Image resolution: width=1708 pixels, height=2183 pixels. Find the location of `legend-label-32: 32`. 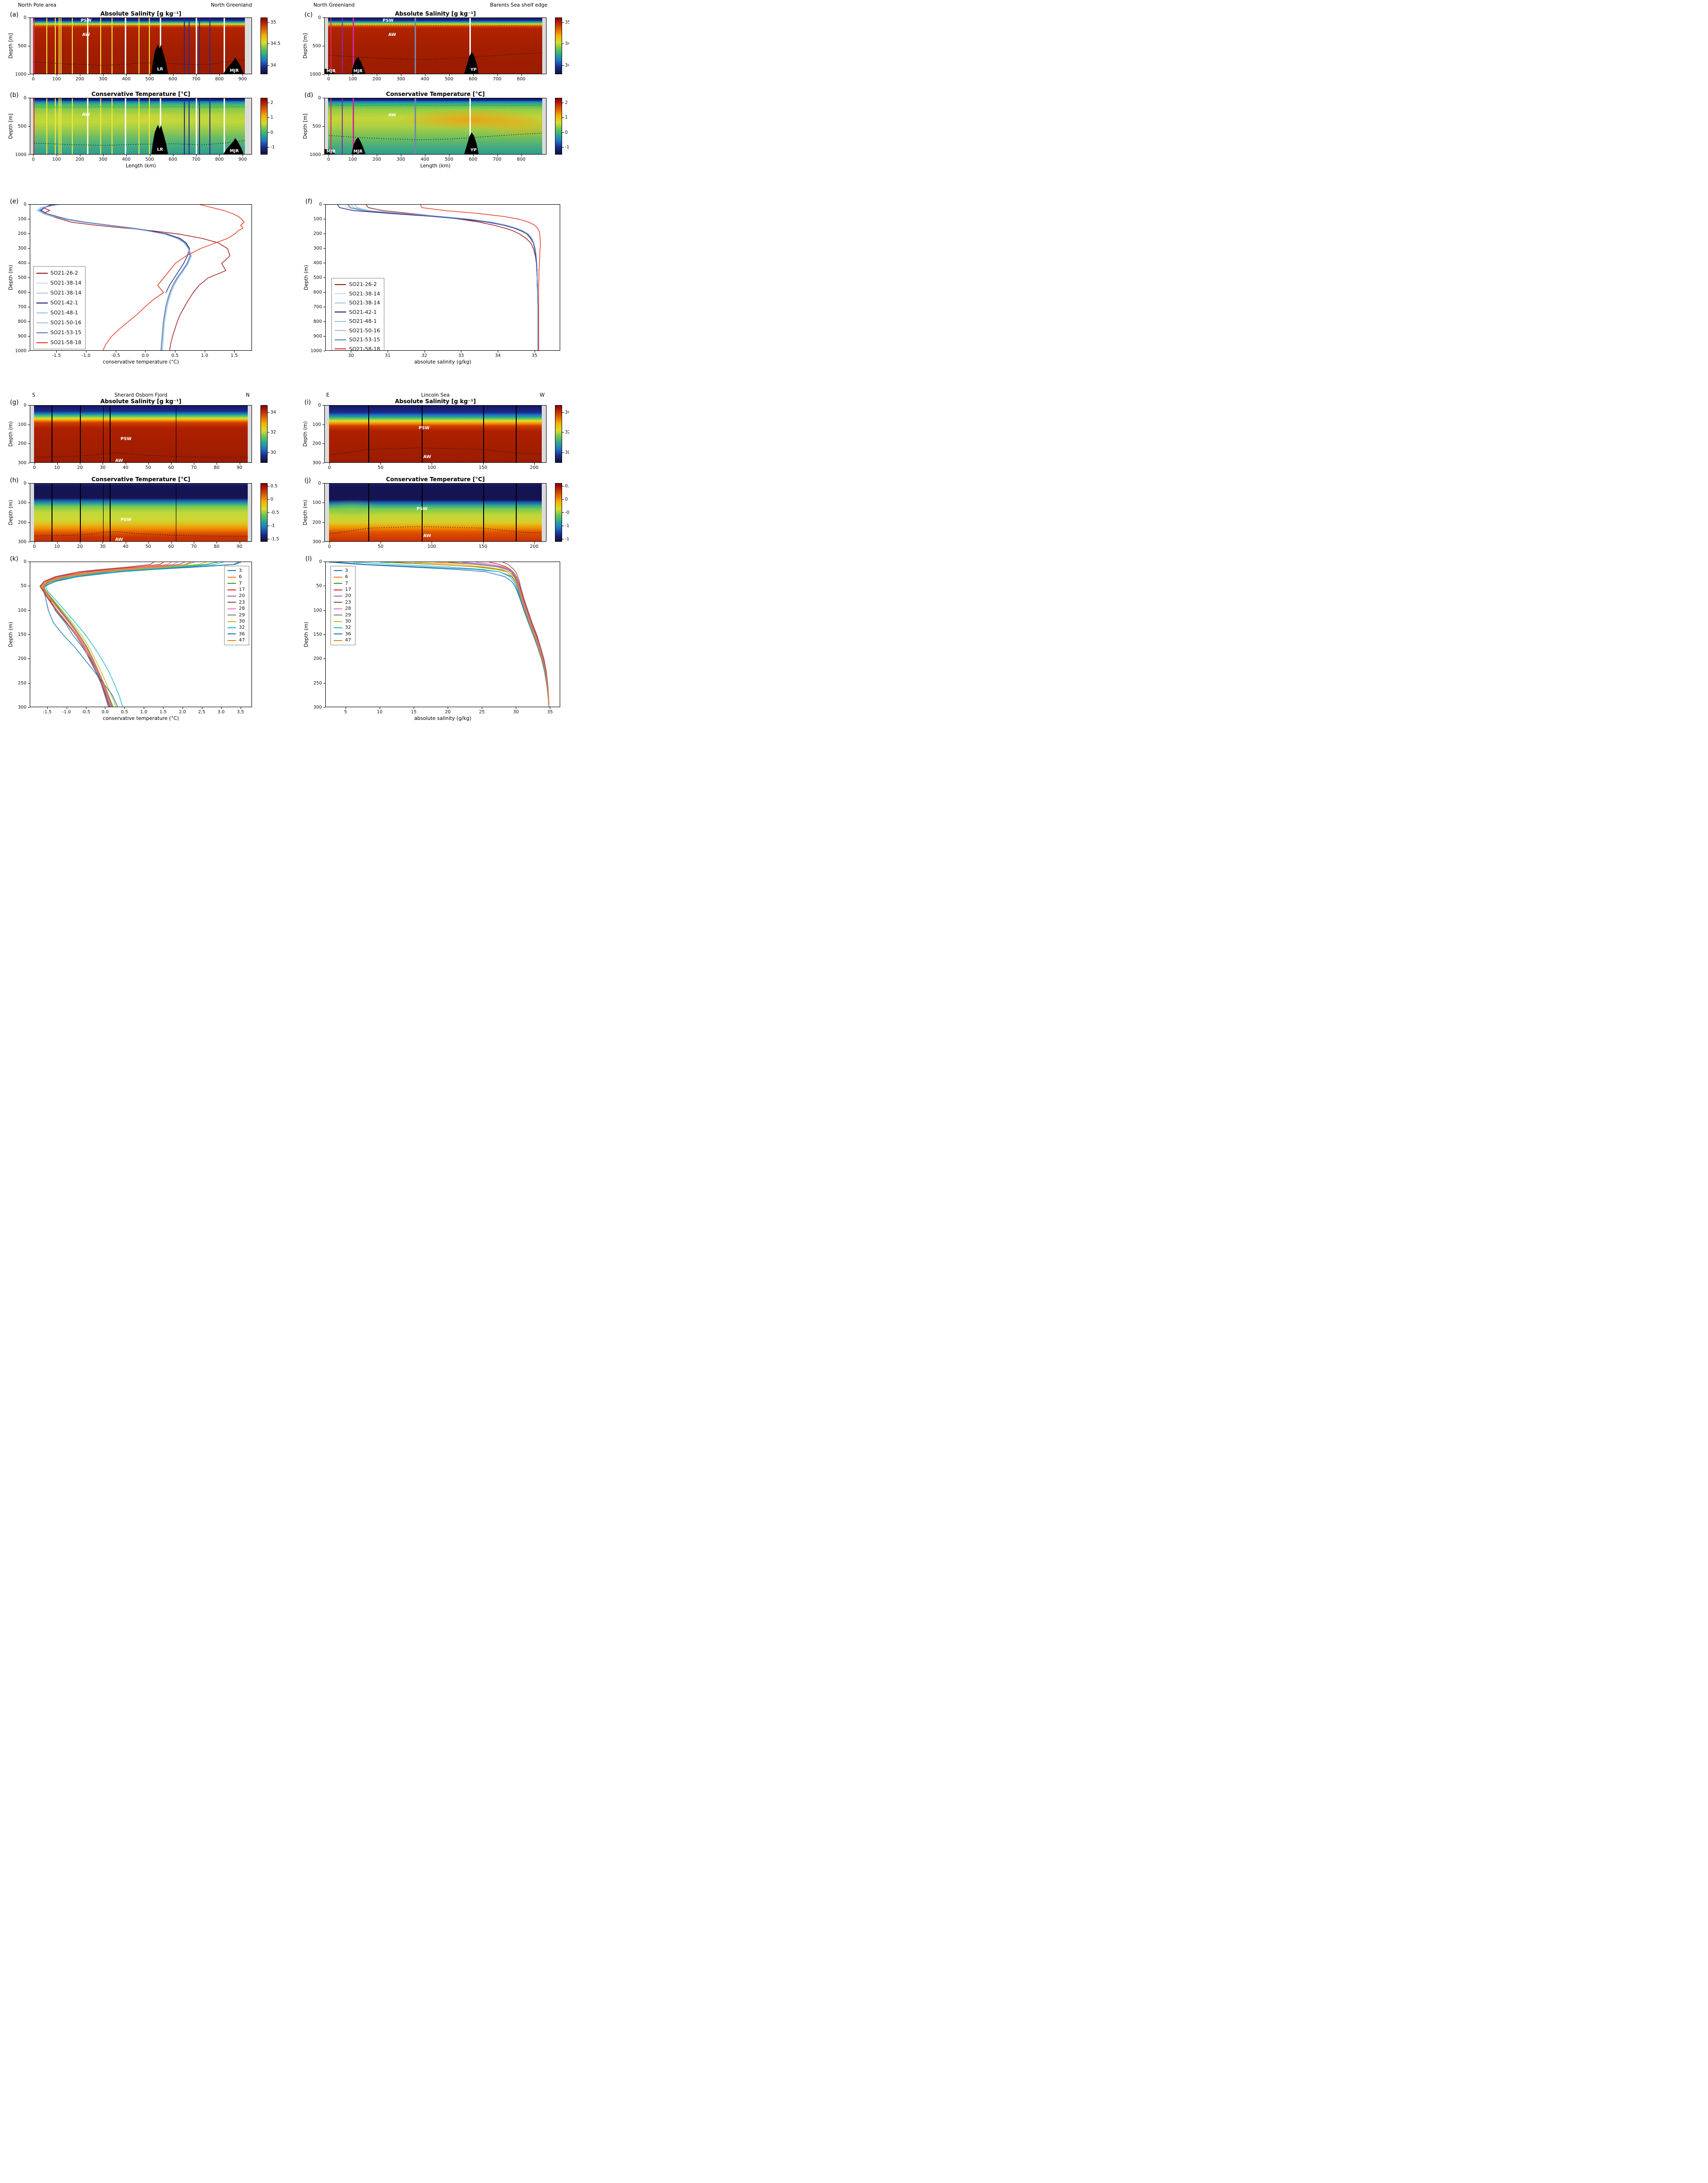

legend-label-32: 32 is located at coordinates (348, 628).